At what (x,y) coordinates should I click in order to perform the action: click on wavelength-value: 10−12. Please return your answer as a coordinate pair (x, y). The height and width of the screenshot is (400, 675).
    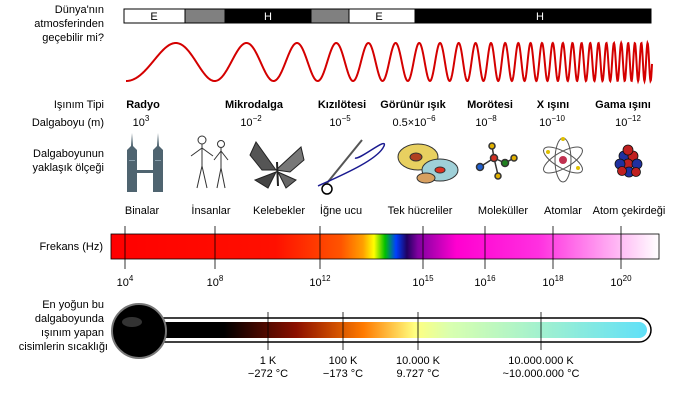
    Looking at the image, I should click on (628, 121).